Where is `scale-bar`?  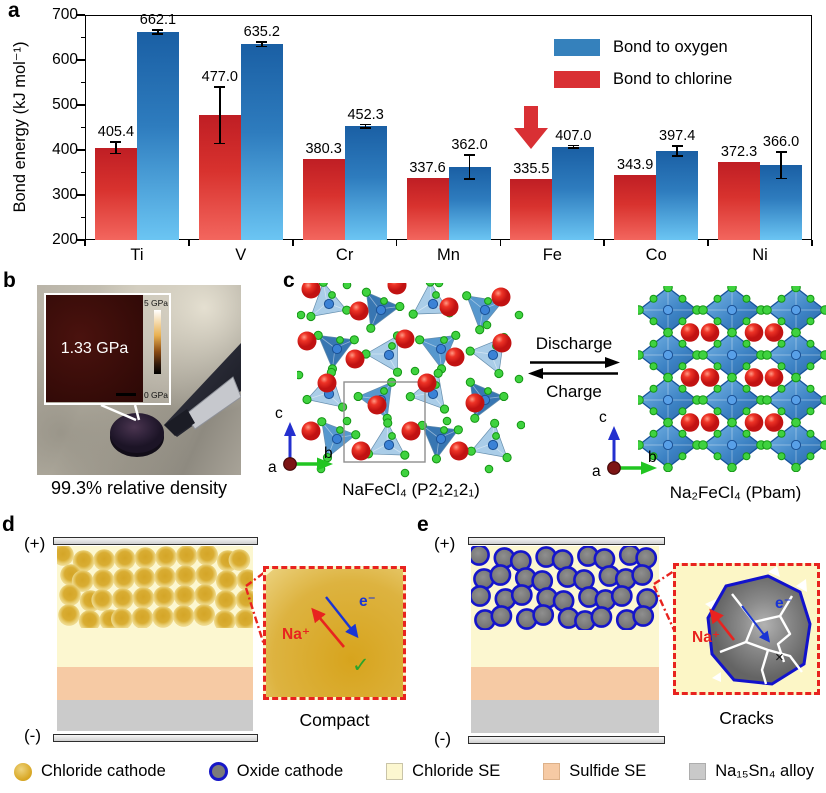
scale-bar is located at coordinates (126, 394).